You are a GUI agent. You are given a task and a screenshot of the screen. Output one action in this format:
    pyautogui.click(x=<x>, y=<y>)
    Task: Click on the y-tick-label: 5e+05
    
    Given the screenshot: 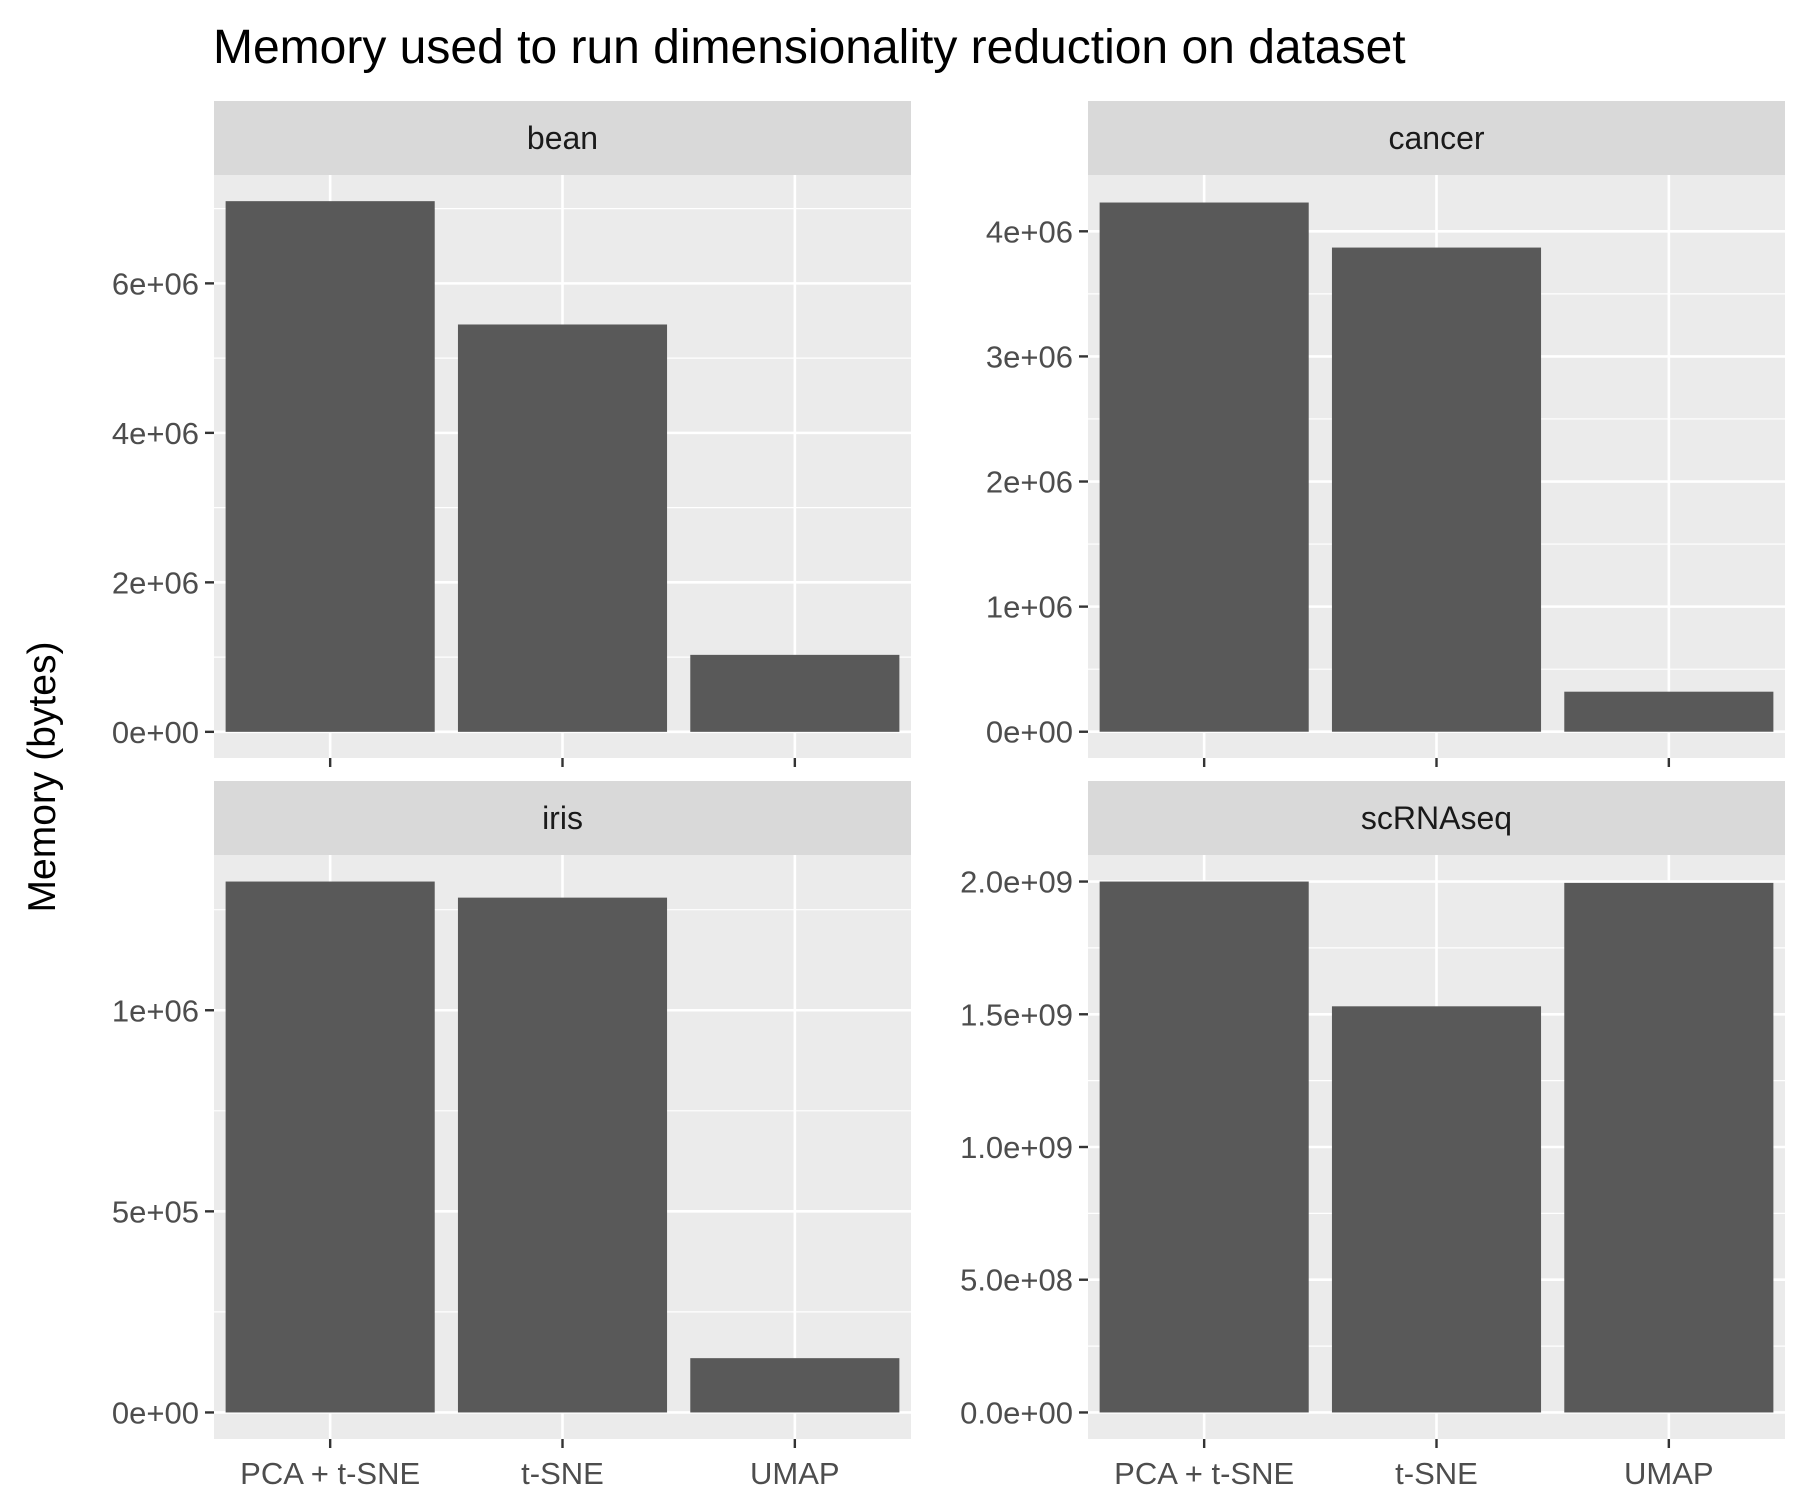 What is the action you would take?
    pyautogui.click(x=155, y=1211)
    